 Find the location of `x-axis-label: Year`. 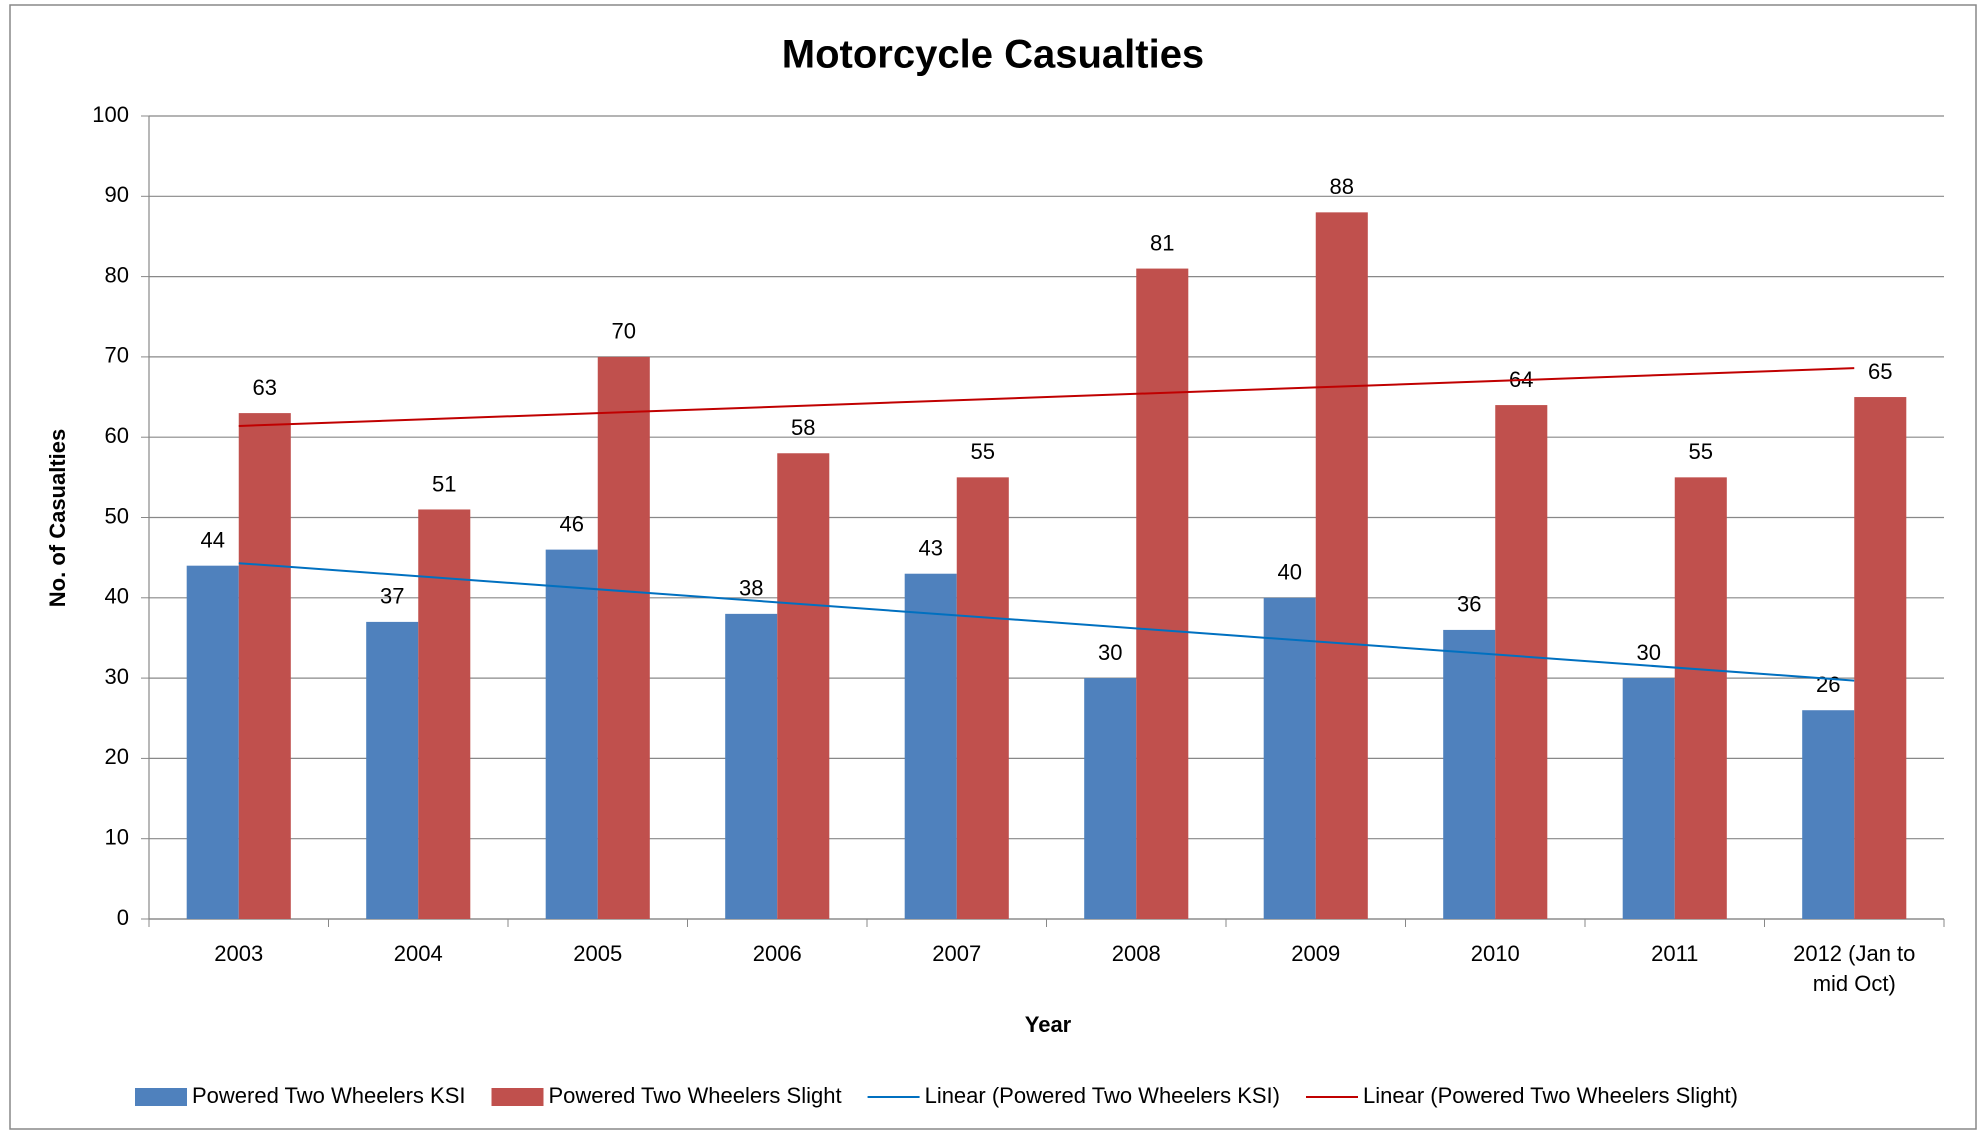

x-axis-label: Year is located at coordinates (1048, 1024).